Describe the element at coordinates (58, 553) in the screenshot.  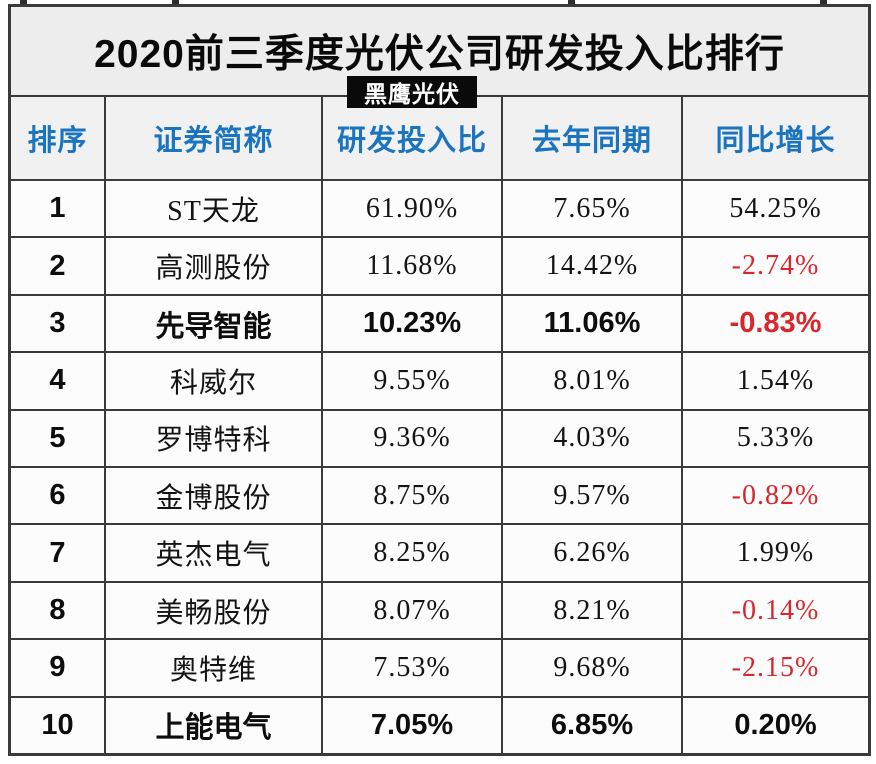
I see `rank-cell: 7` at that location.